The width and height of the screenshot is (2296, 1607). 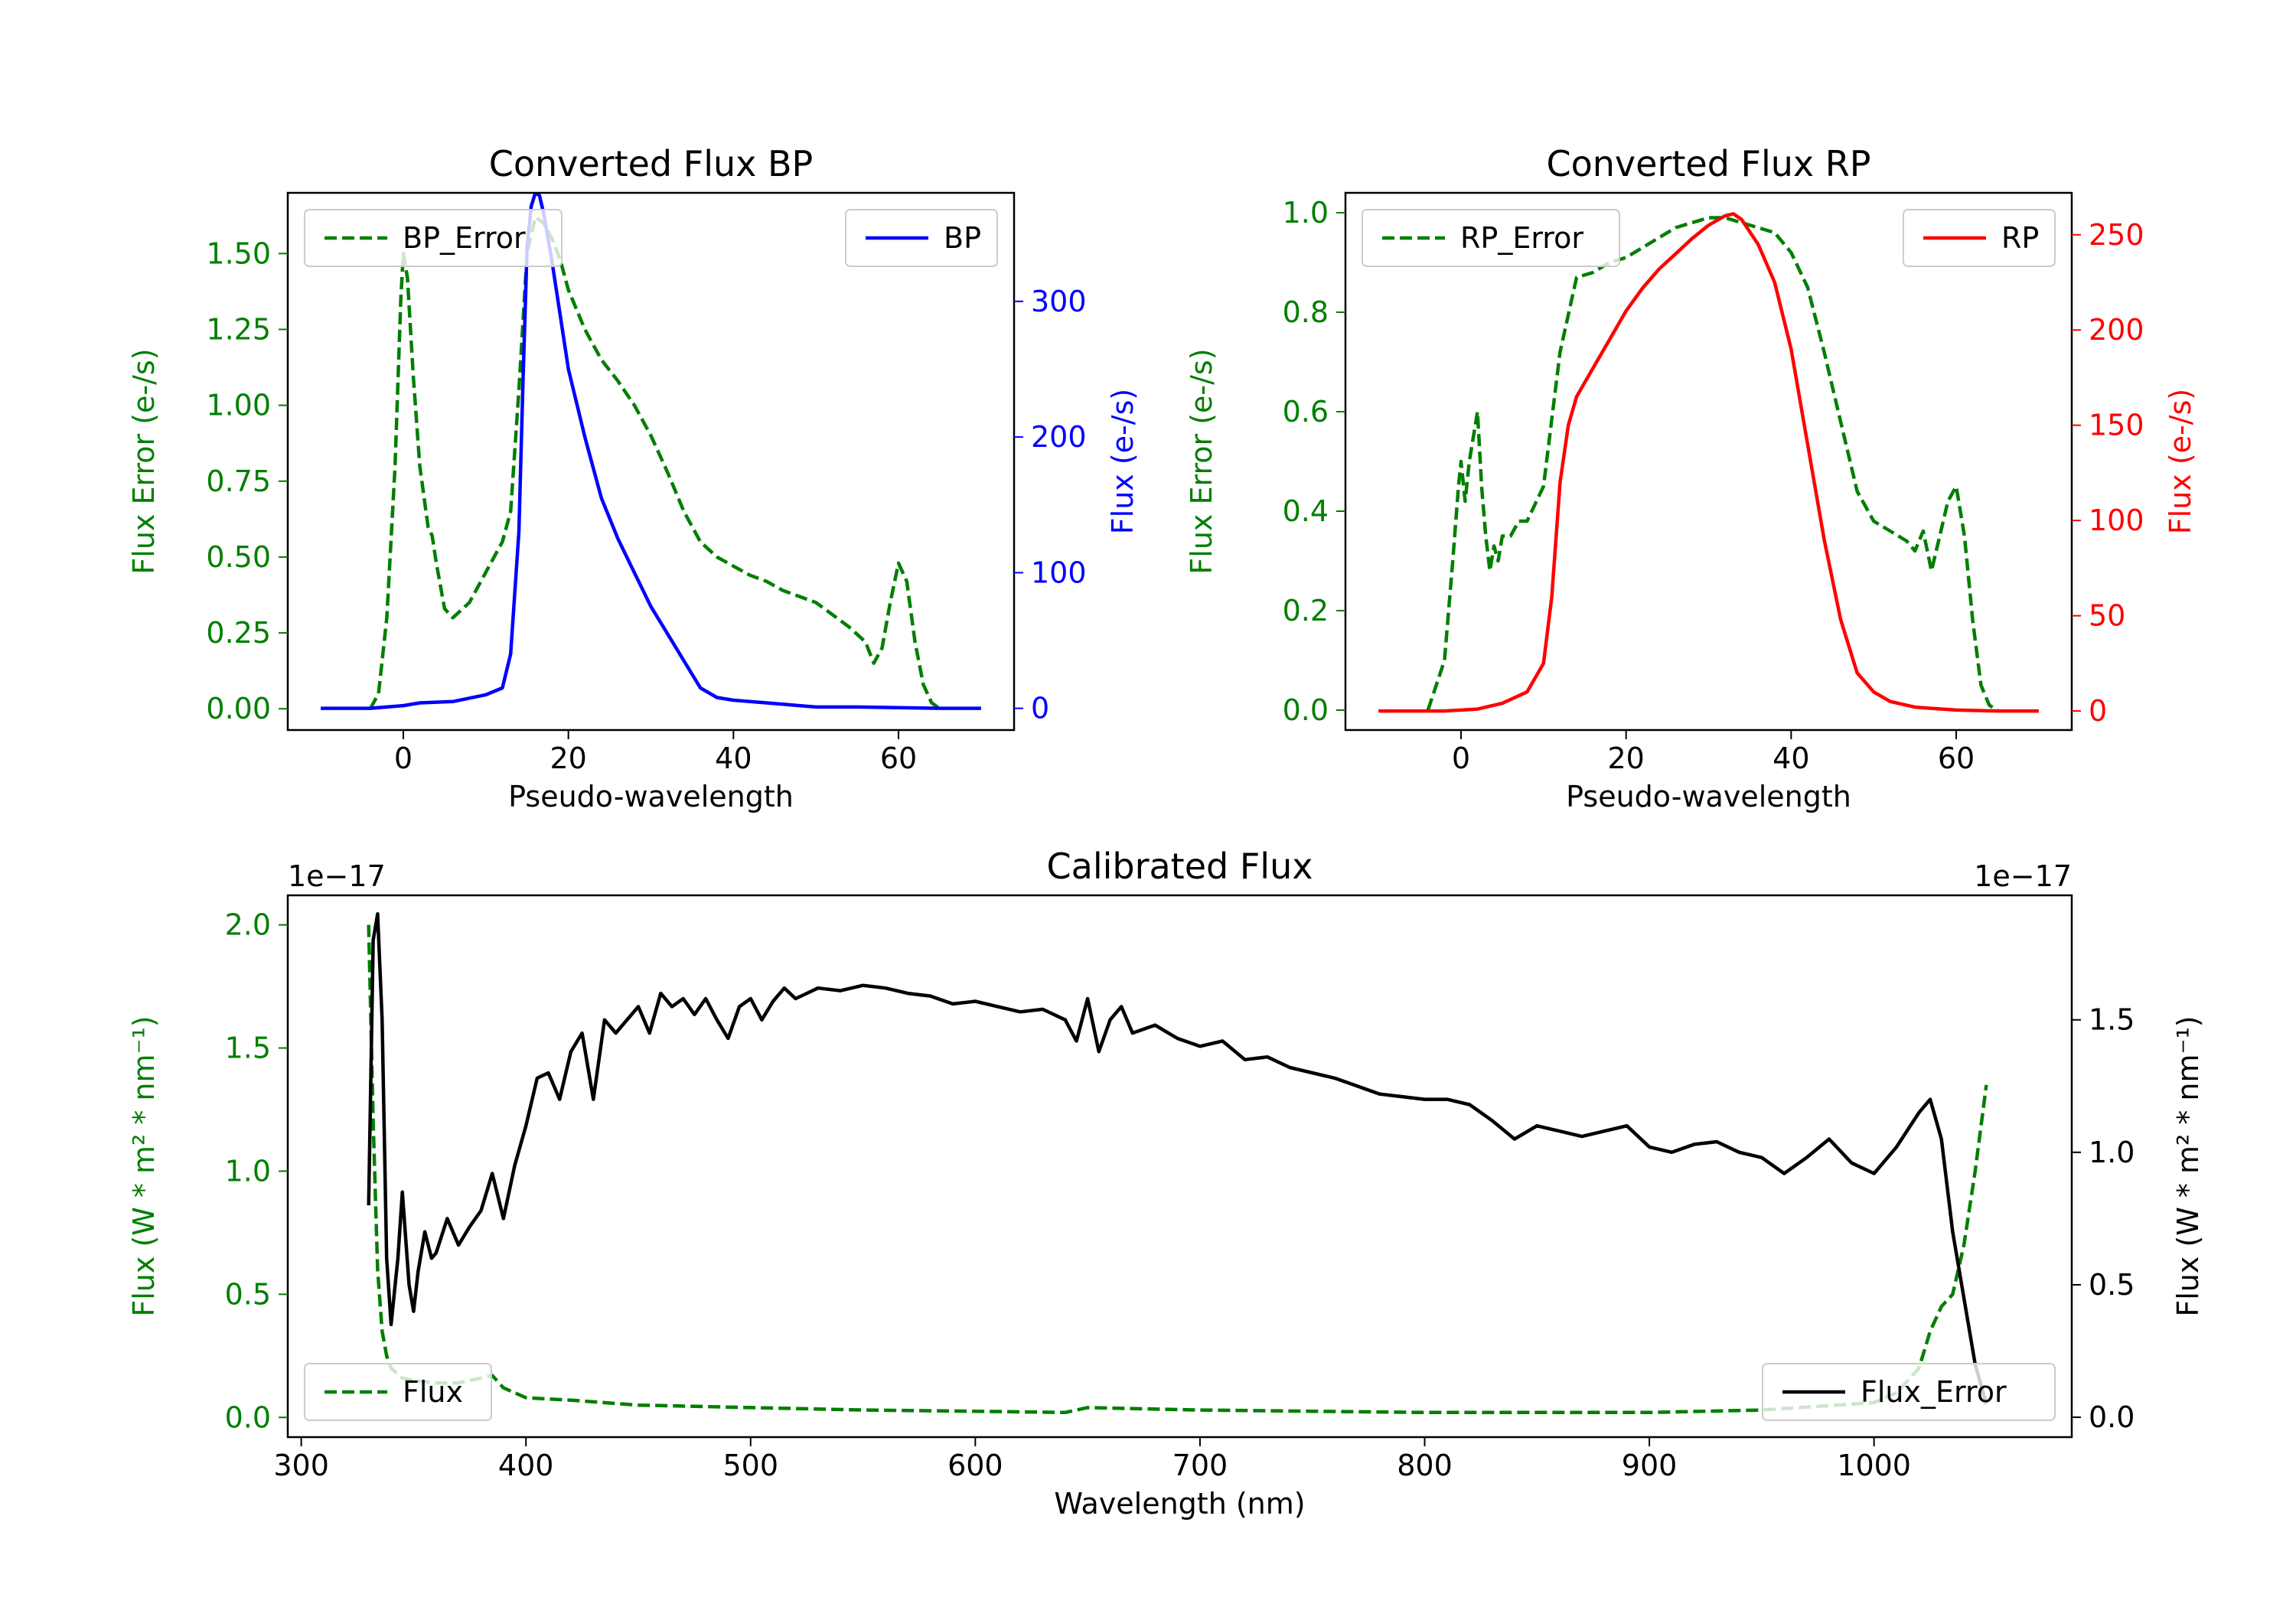 What do you see at coordinates (248, 925) in the screenshot?
I see `calibrated-ytick-left-label: 2.0` at bounding box center [248, 925].